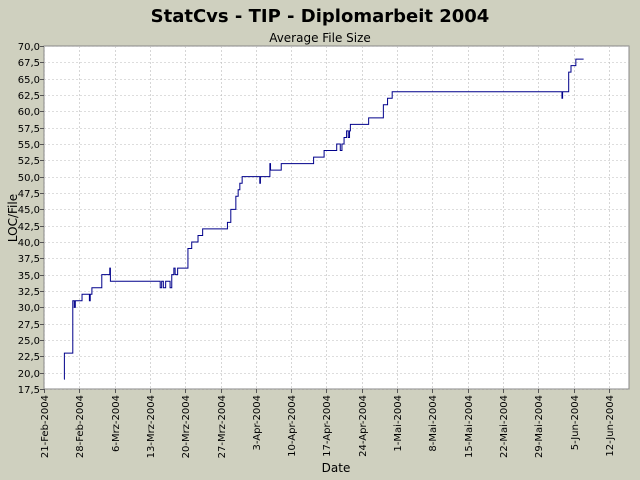  I want to click on y-tick-label: 57,5, so click(29, 129).